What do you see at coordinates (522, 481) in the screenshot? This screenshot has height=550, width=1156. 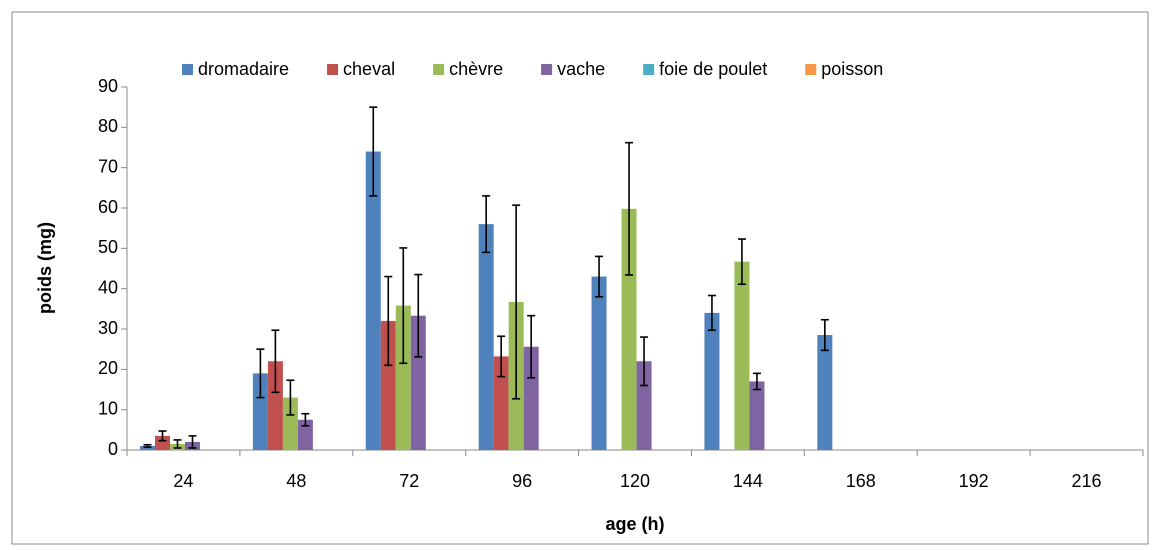 I see `x-tick-label: 96` at bounding box center [522, 481].